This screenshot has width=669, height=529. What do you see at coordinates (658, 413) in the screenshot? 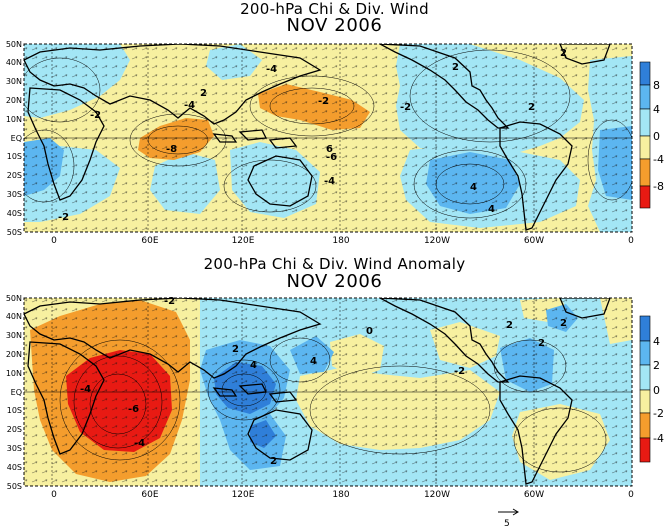
I see `colorbar-label: -2` at bounding box center [658, 413].